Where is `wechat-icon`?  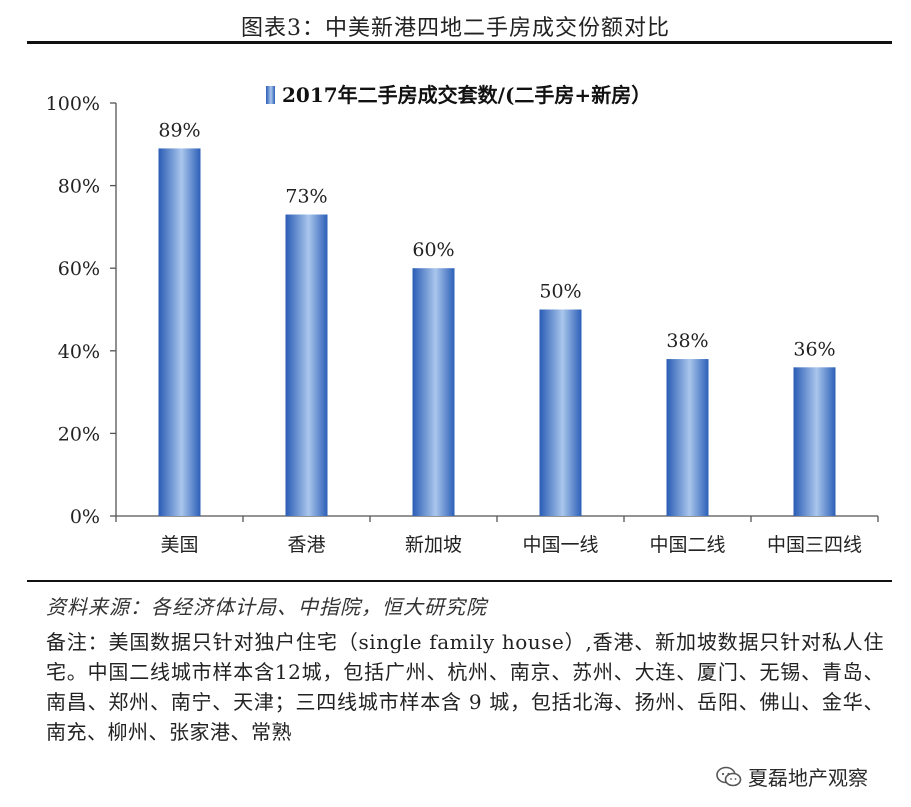
wechat-icon is located at coordinates (729, 776).